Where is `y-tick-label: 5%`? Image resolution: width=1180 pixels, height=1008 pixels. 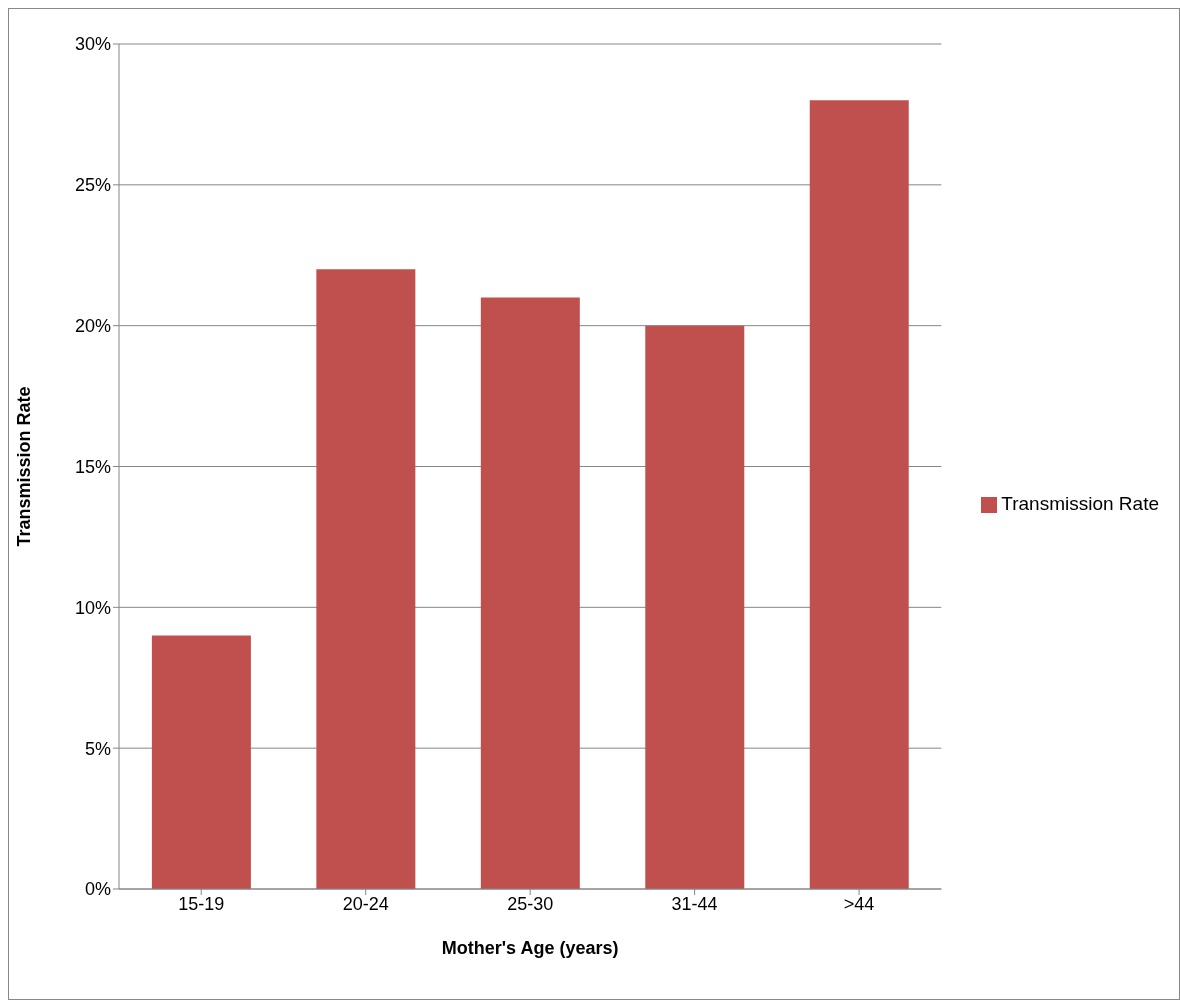 y-tick-label: 5% is located at coordinates (97, 748).